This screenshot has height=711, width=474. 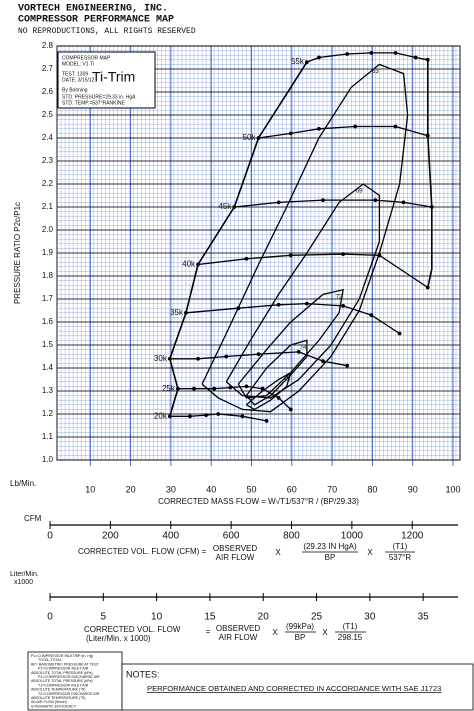 What do you see at coordinates (292, 489) in the screenshot?
I see `x-tick-label: 60` at bounding box center [292, 489].